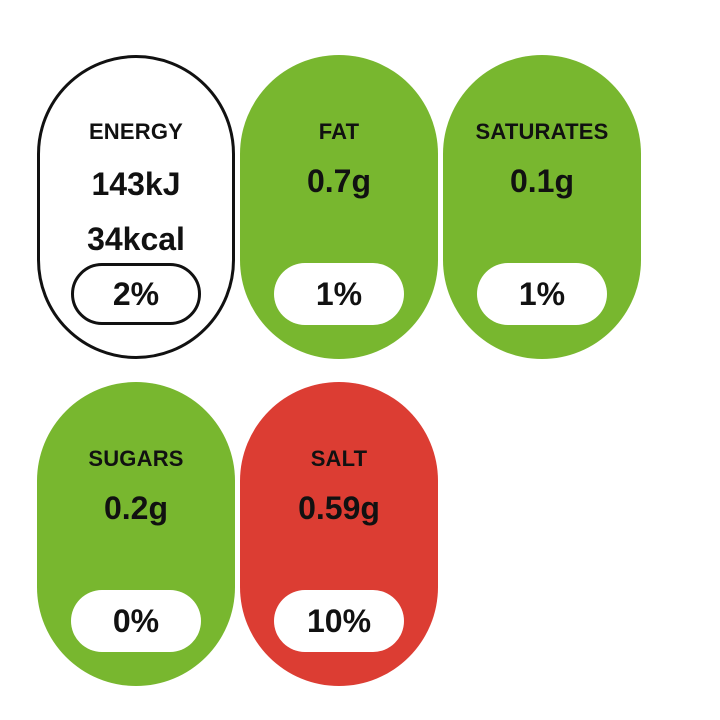 Image resolution: width=720 pixels, height=720 pixels. What do you see at coordinates (339, 458) in the screenshot?
I see `nutrient-name: SALT` at bounding box center [339, 458].